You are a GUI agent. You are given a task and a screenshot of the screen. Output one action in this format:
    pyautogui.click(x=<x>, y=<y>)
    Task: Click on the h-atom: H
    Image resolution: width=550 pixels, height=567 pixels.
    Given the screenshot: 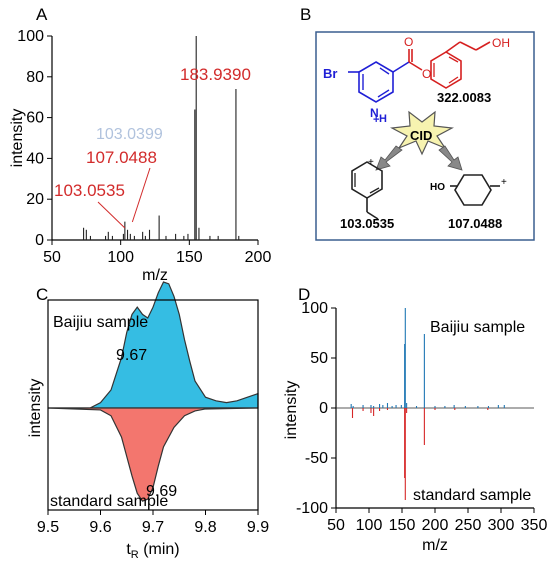 What is the action you would take?
    pyautogui.click(x=383, y=119)
    